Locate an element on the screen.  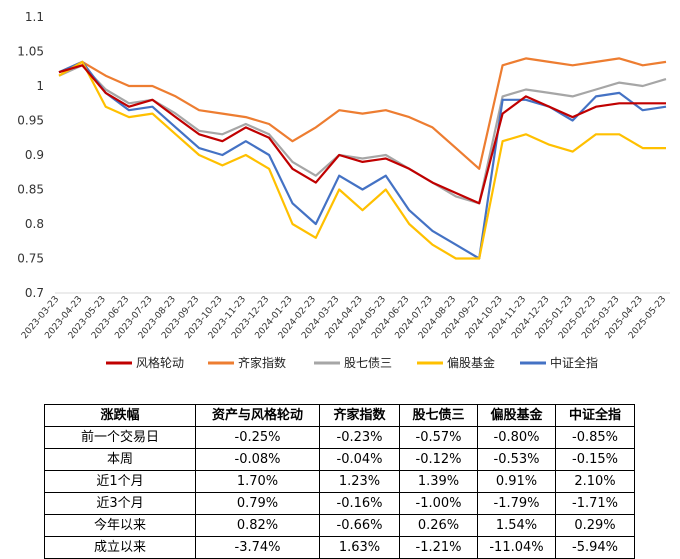
row-label: 前一个交易日 is located at coordinates (120, 437).